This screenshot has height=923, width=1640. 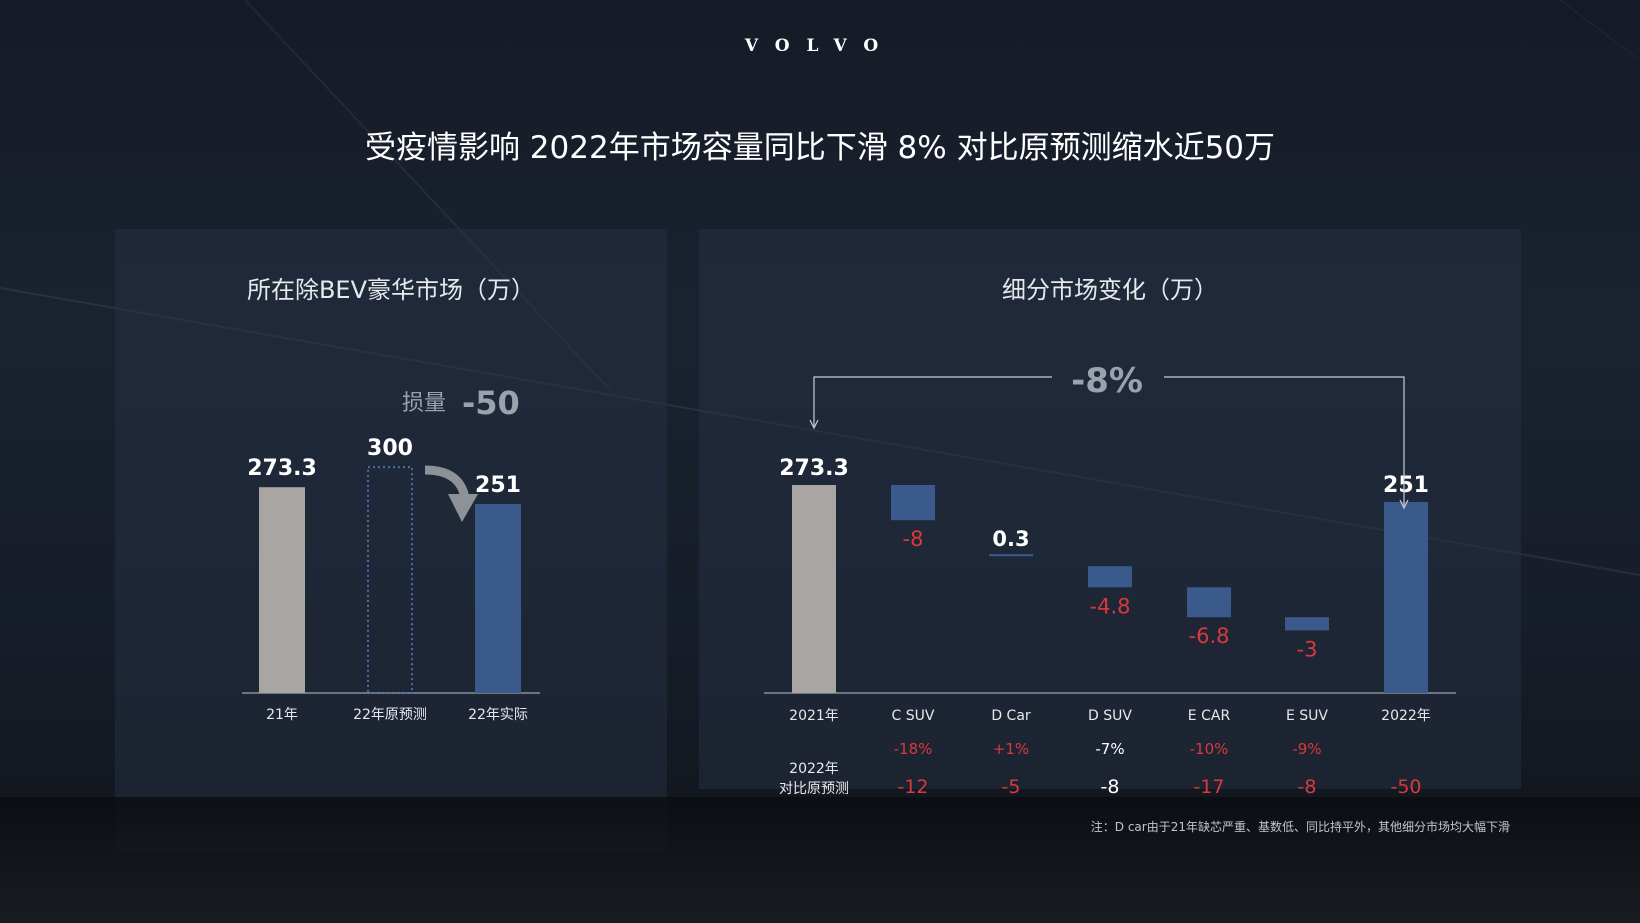 I want to click on loss-arrow-icon, so click(x=447, y=482).